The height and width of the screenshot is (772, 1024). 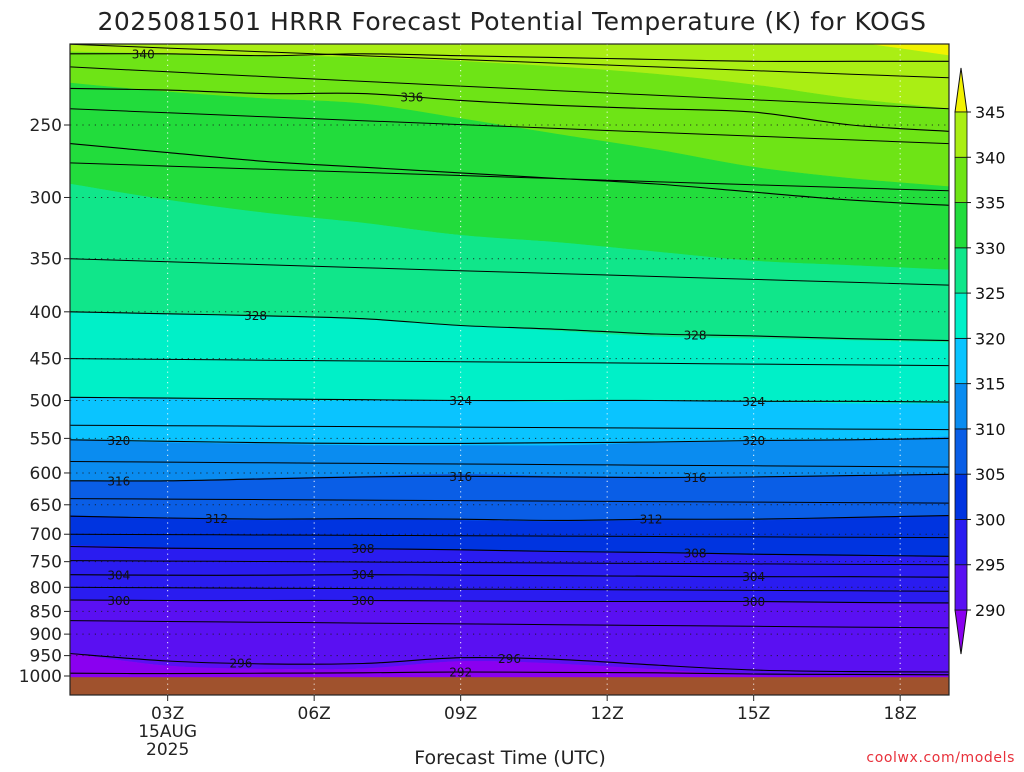 What do you see at coordinates (46, 198) in the screenshot?
I see `y-tick-label: 300` at bounding box center [46, 198].